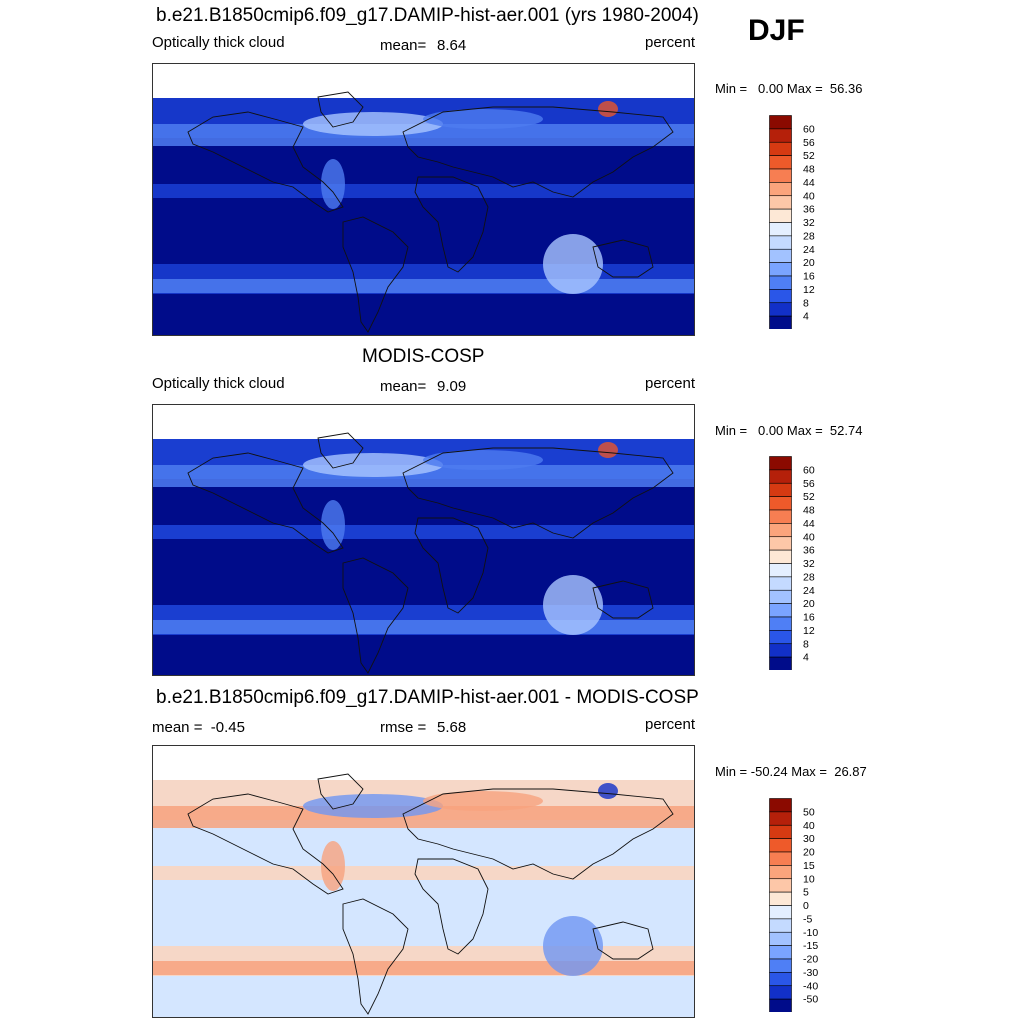 This screenshot has height=1024, width=1024. Describe the element at coordinates (809, 604) in the screenshot. I see `colorbar-tick-label: 20` at that location.